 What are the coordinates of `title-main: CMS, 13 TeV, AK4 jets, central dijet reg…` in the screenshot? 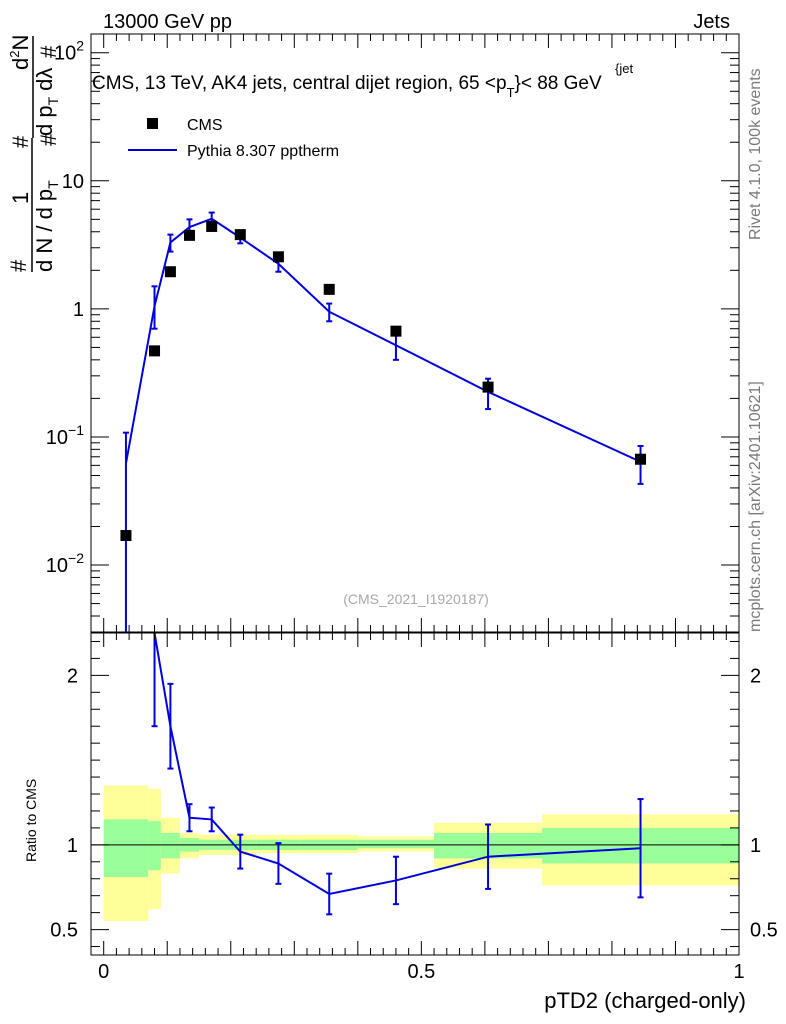 It's located at (299, 83).